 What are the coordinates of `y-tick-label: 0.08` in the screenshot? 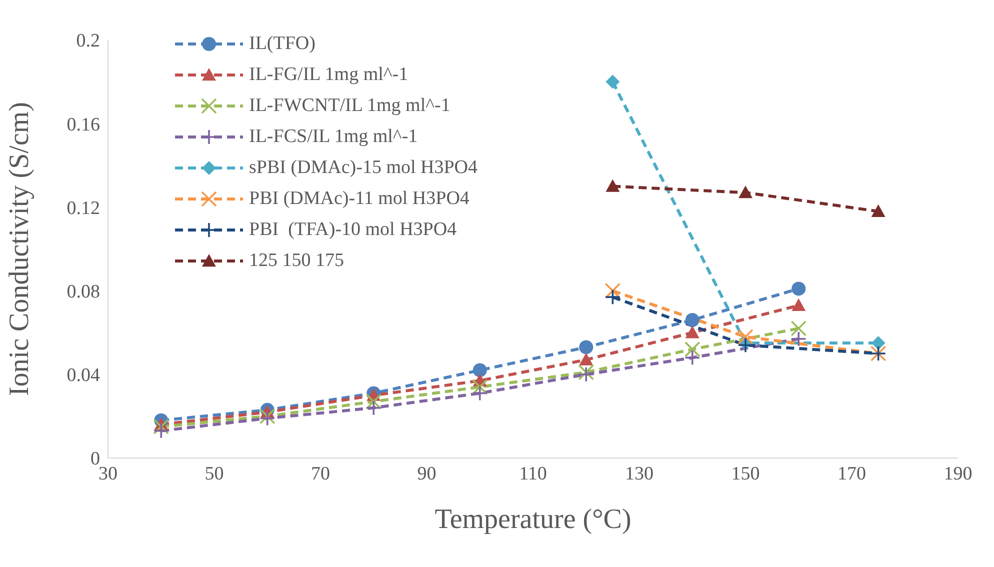 It's located at (83, 292).